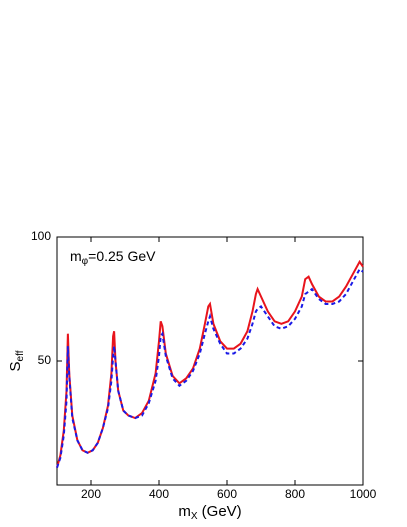 This screenshot has height=527, width=407. I want to click on y-tick-label: 50, so click(45, 360).